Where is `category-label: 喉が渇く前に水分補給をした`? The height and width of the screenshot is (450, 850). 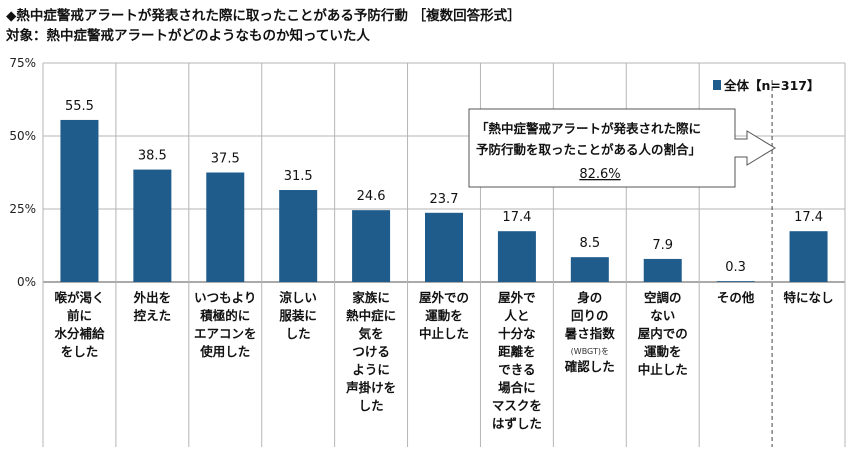 category-label: 喉が渇く前に水分補給をした is located at coordinates (79, 324).